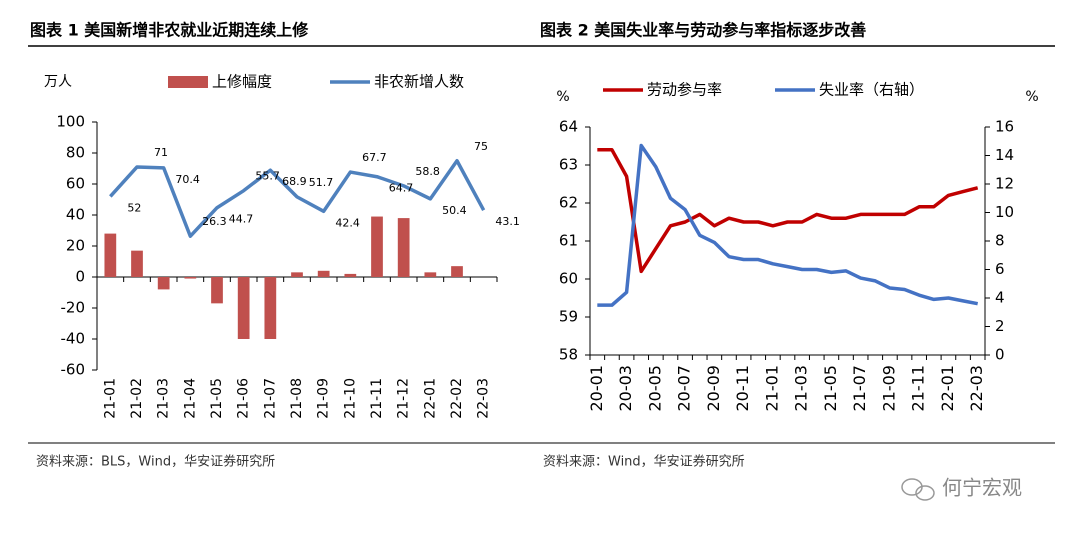  Describe the element at coordinates (1031, 97) in the screenshot. I see `y2-axis-label: %` at that location.